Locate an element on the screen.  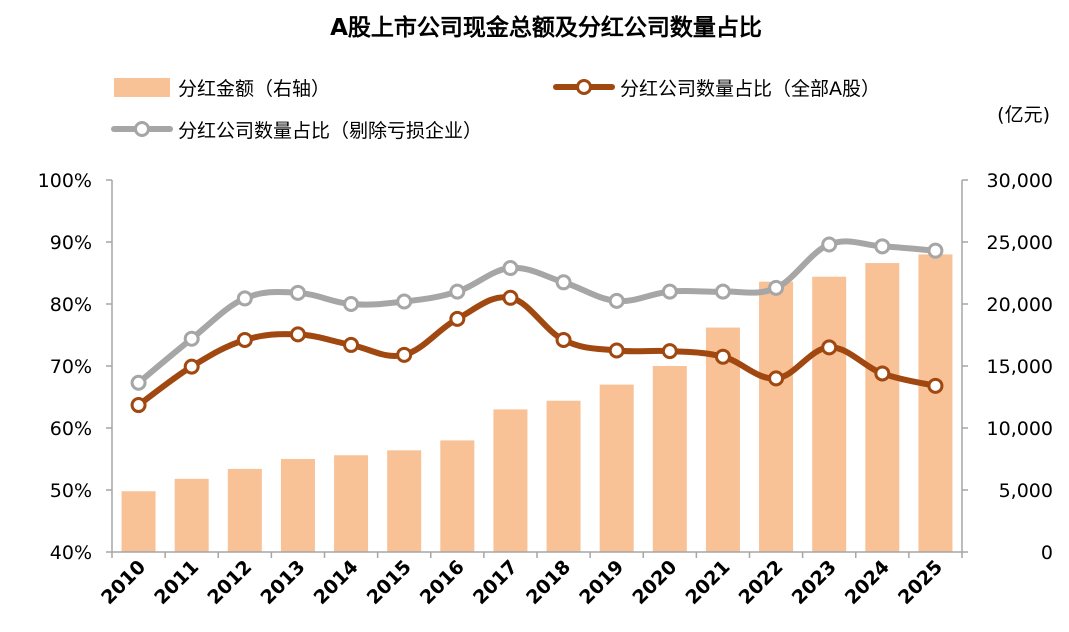
point-excl-loss-2016 is located at coordinates (457, 291).